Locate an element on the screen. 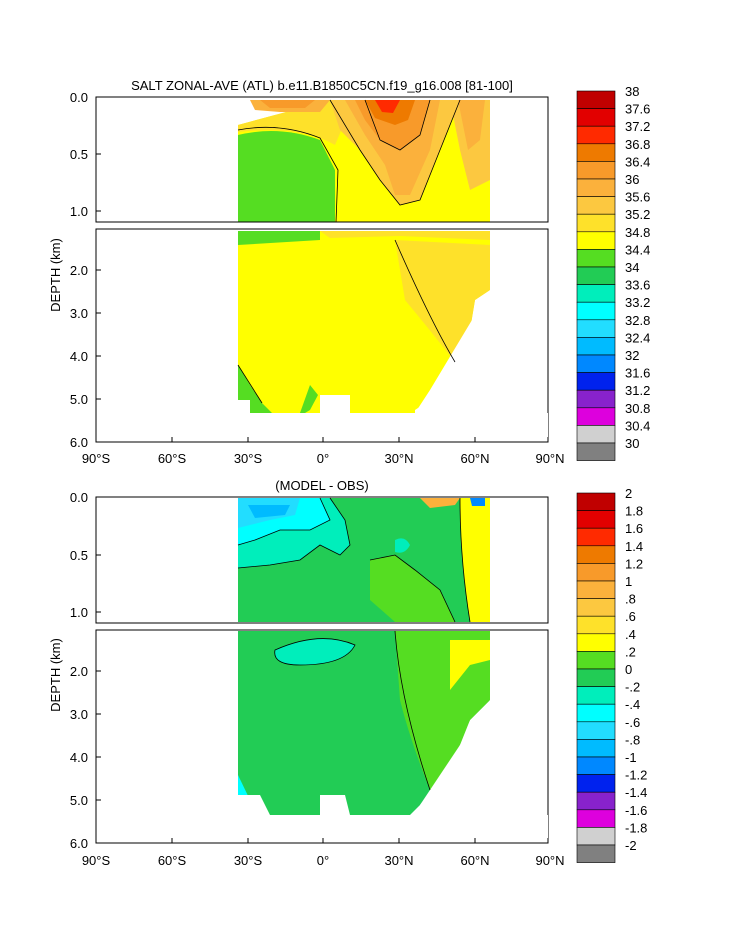  diff-ytick: 0.0 is located at coordinates (79, 497).